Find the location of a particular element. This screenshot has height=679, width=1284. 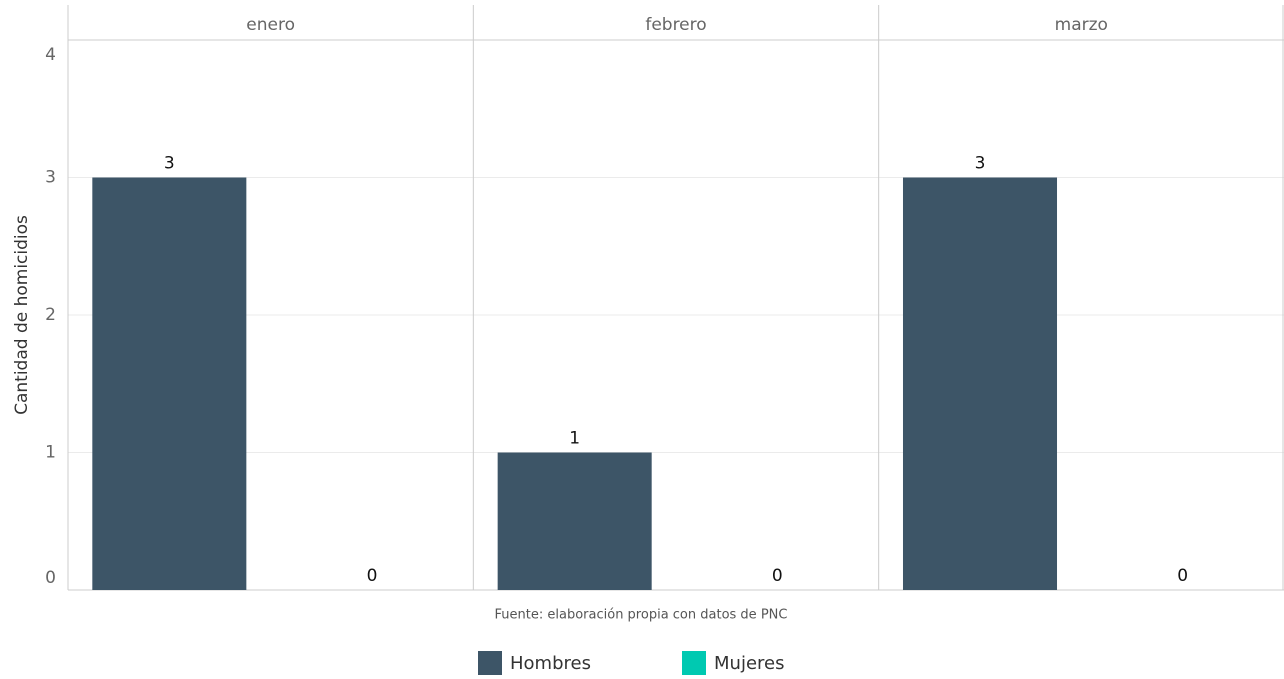

facet-label: marzo is located at coordinates (1081, 25).